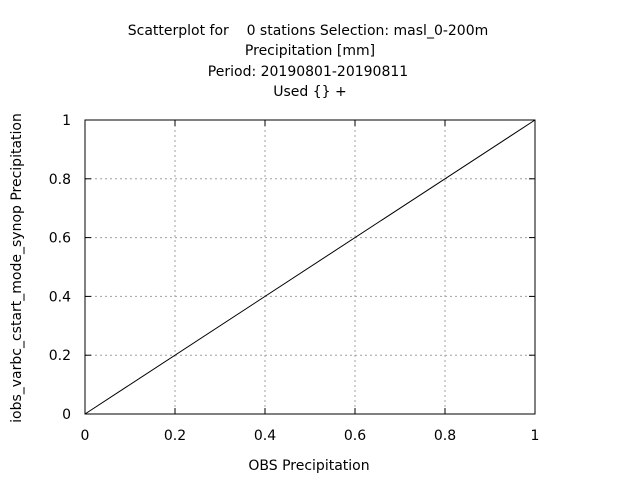  Describe the element at coordinates (355, 436) in the screenshot. I see `x-tick-label: 0.6` at that location.